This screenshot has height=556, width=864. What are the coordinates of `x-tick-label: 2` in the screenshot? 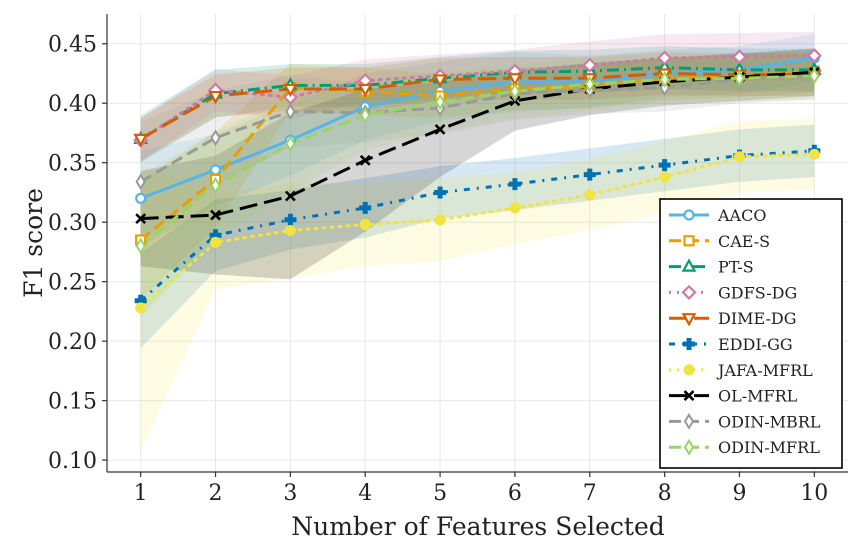 It's located at (216, 493).